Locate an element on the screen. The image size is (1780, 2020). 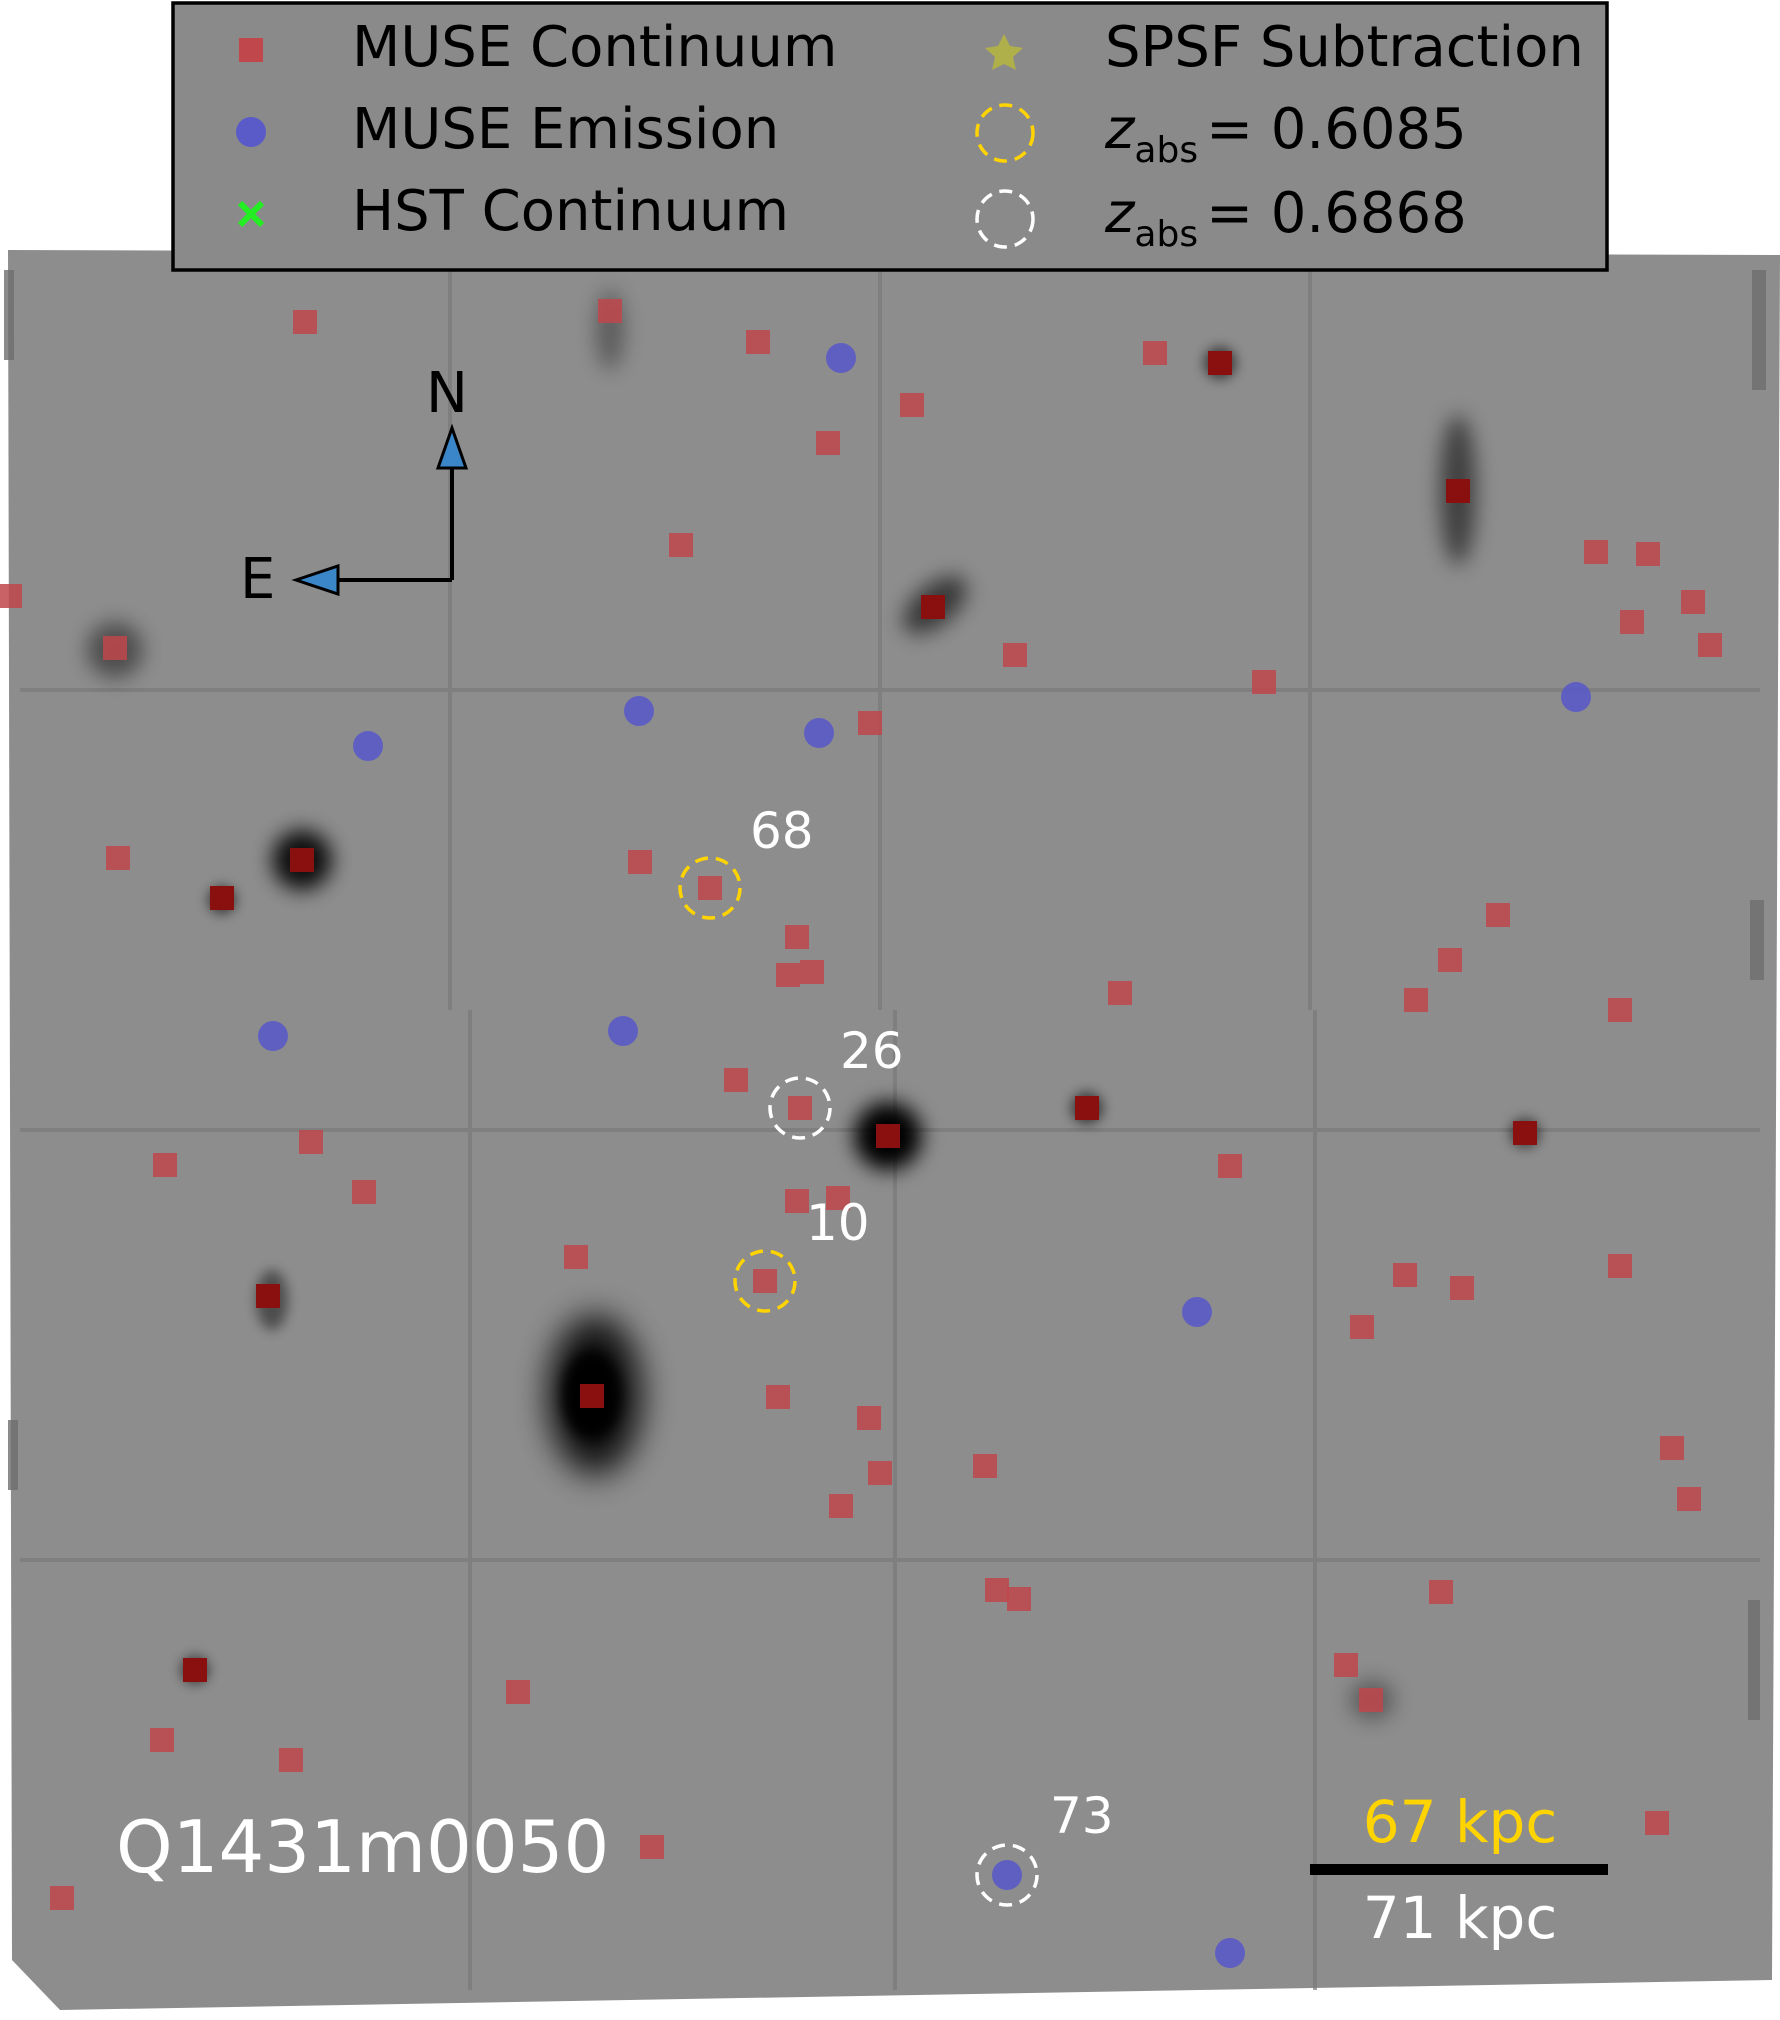
legend-marker-muse-emission is located at coordinates (251, 132).